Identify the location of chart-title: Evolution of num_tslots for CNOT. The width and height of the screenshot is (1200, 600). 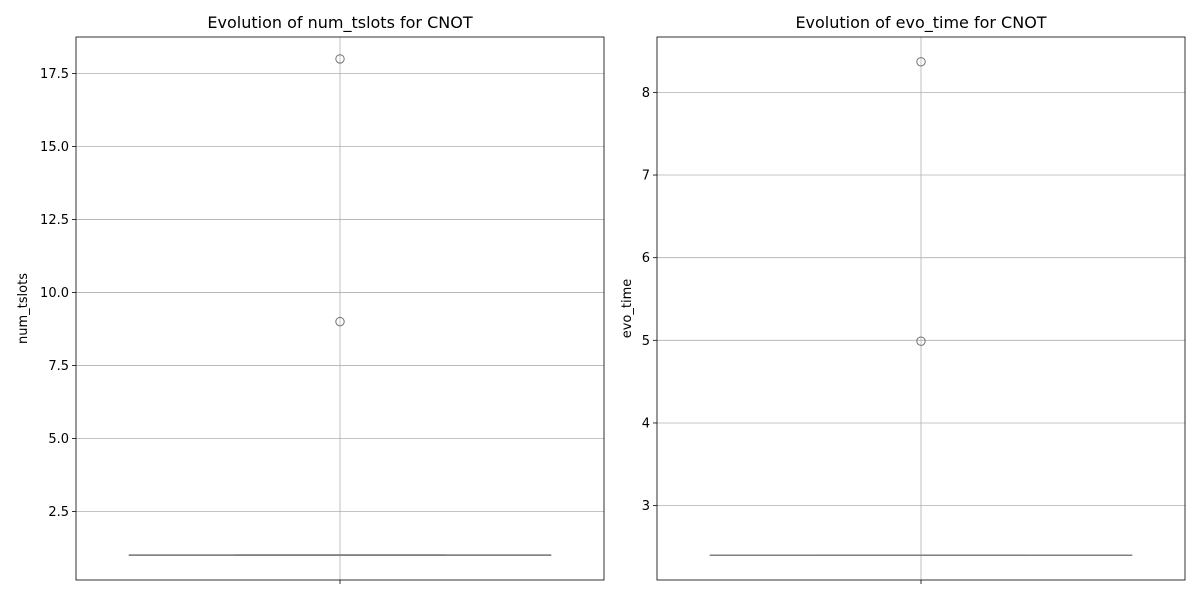
(339, 23).